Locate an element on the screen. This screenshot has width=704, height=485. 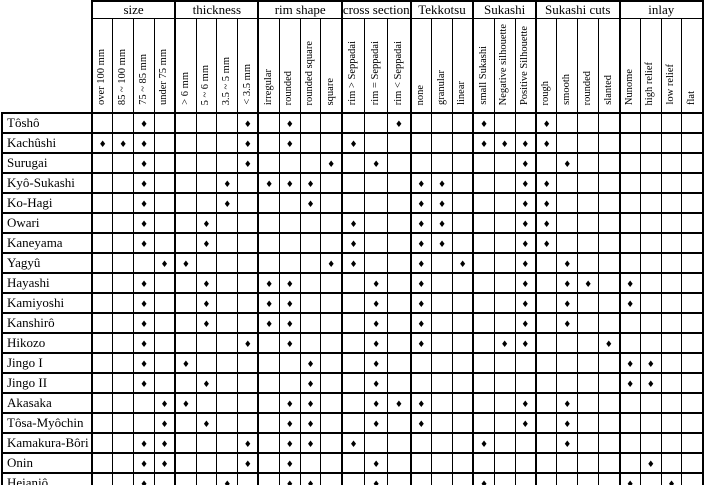
column-header: rough is located at coordinates (546, 66).